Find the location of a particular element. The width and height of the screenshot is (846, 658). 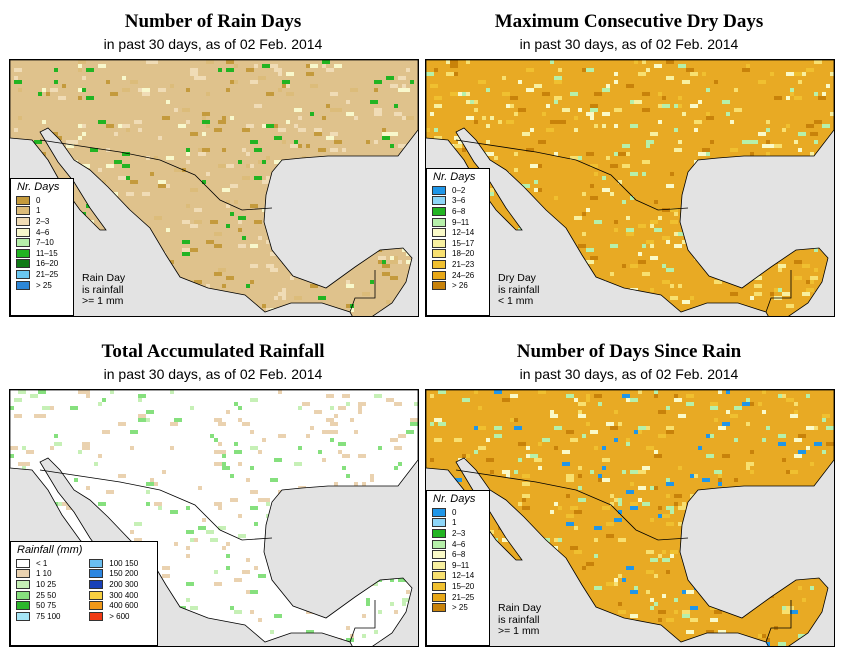

legend-row: < 1 is located at coordinates (47, 563).